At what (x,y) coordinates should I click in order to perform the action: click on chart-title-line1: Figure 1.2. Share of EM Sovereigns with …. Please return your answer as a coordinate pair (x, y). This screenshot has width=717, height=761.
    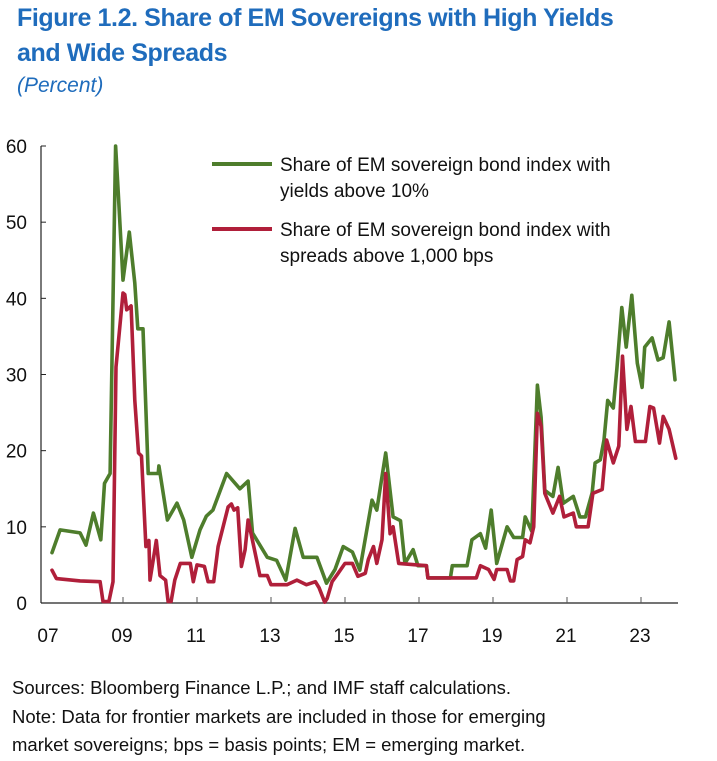
    Looking at the image, I should click on (315, 18).